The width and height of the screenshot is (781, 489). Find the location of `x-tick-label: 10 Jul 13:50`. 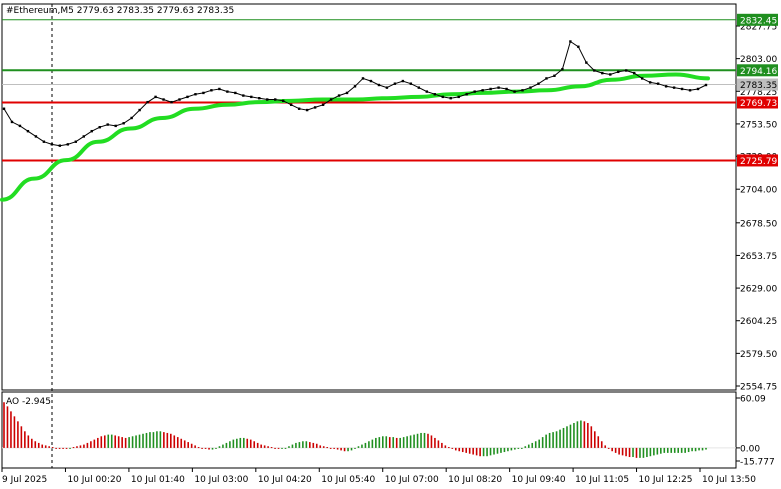

x-tick-label: 10 Jul 13:50 is located at coordinates (729, 480).